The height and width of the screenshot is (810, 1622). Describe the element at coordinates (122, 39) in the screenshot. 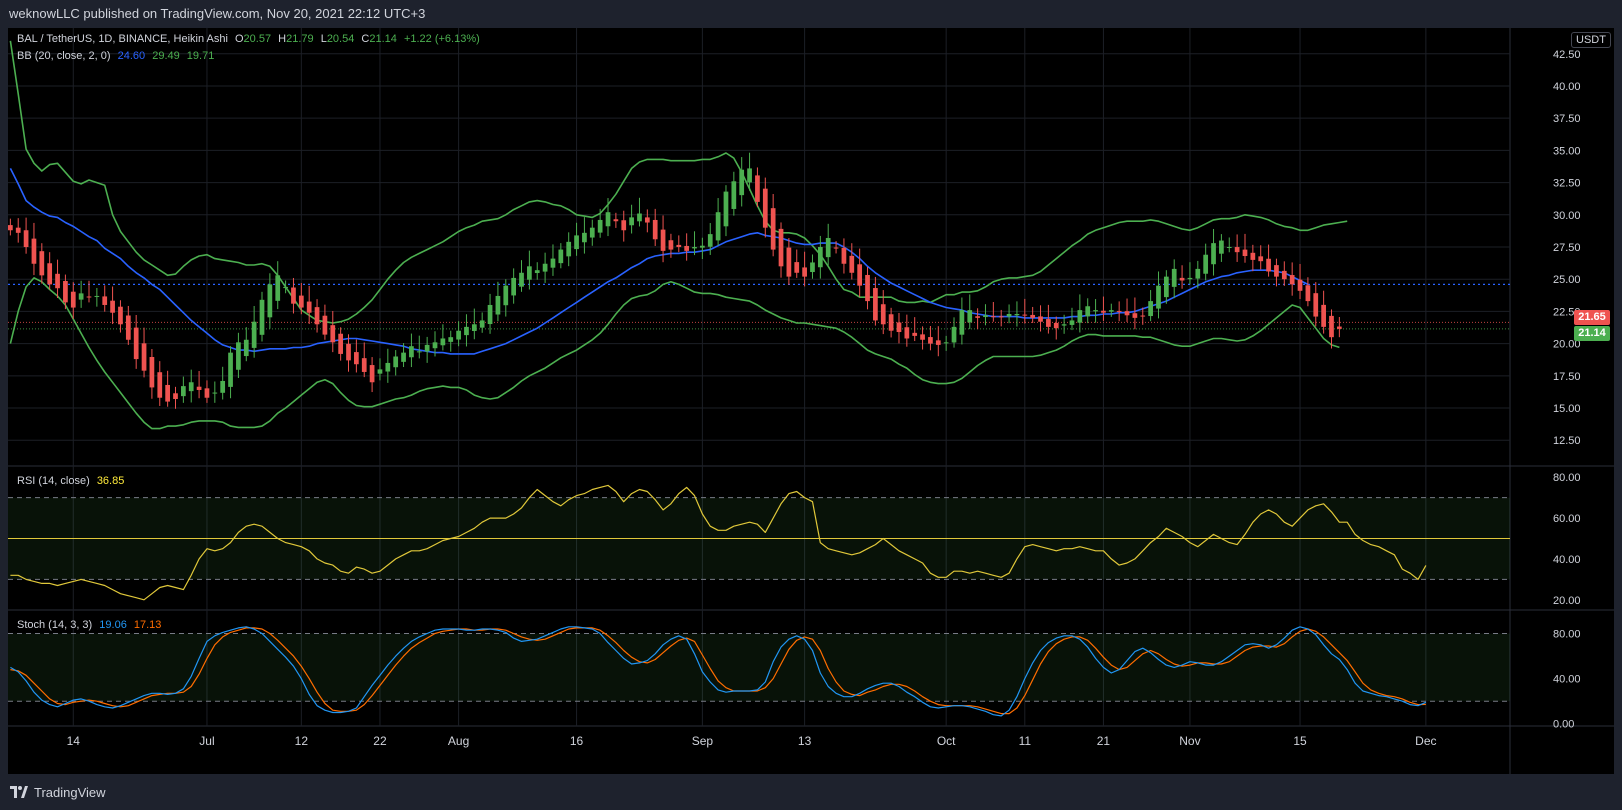

I see `symbol-name: BAL / TetherUS, 1D, BINANCE, Heikin Ashi` at that location.